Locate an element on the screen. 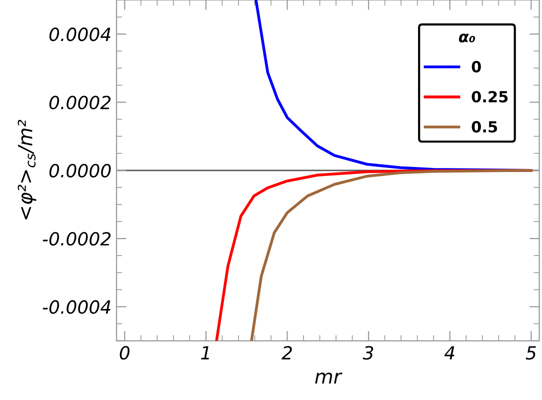 The width and height of the screenshot is (542, 400). x-tick-label: 1 is located at coordinates (205, 353).